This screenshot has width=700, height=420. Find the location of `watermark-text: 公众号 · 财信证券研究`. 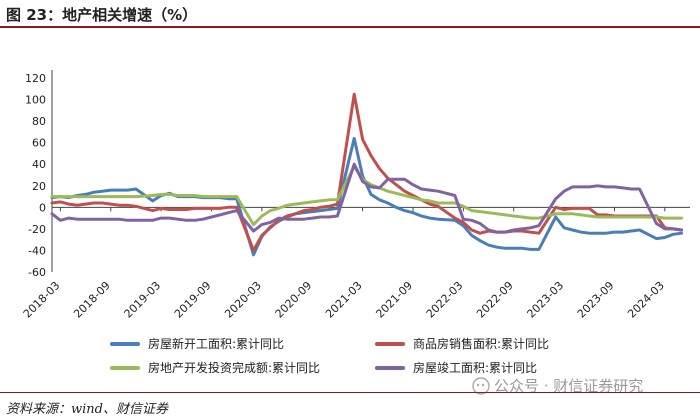

watermark-text: 公众号 · 财信证券研究 is located at coordinates (569, 386).